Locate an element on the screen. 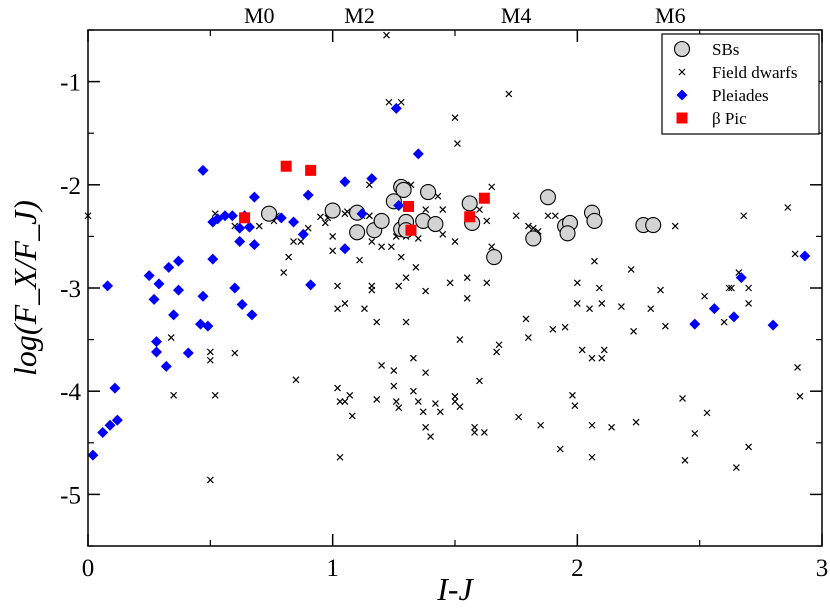 The image size is (830, 612). spectral-type-label: M4 is located at coordinates (516, 15).